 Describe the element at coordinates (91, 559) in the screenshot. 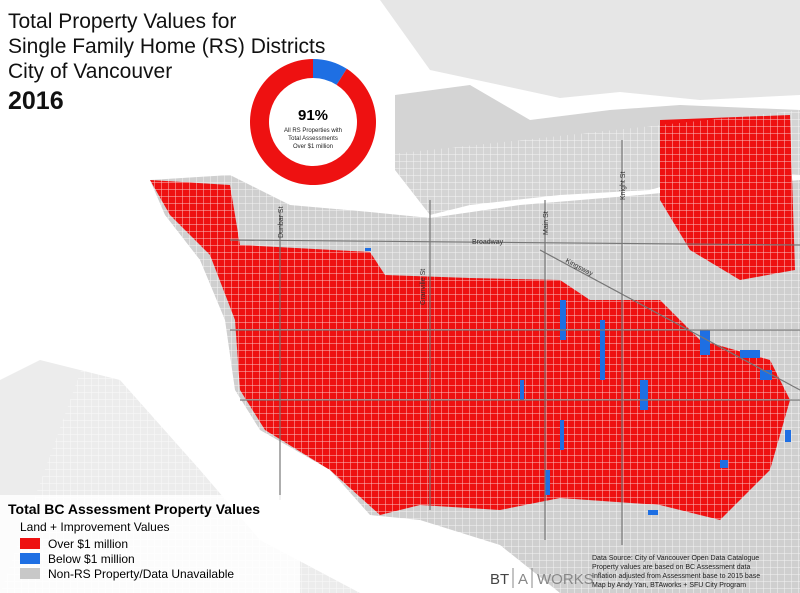

I see `legend-label: Below $1 million` at that location.